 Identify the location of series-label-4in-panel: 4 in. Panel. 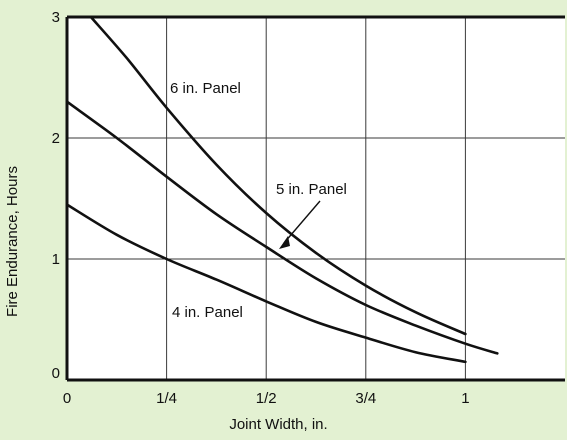
(207, 312).